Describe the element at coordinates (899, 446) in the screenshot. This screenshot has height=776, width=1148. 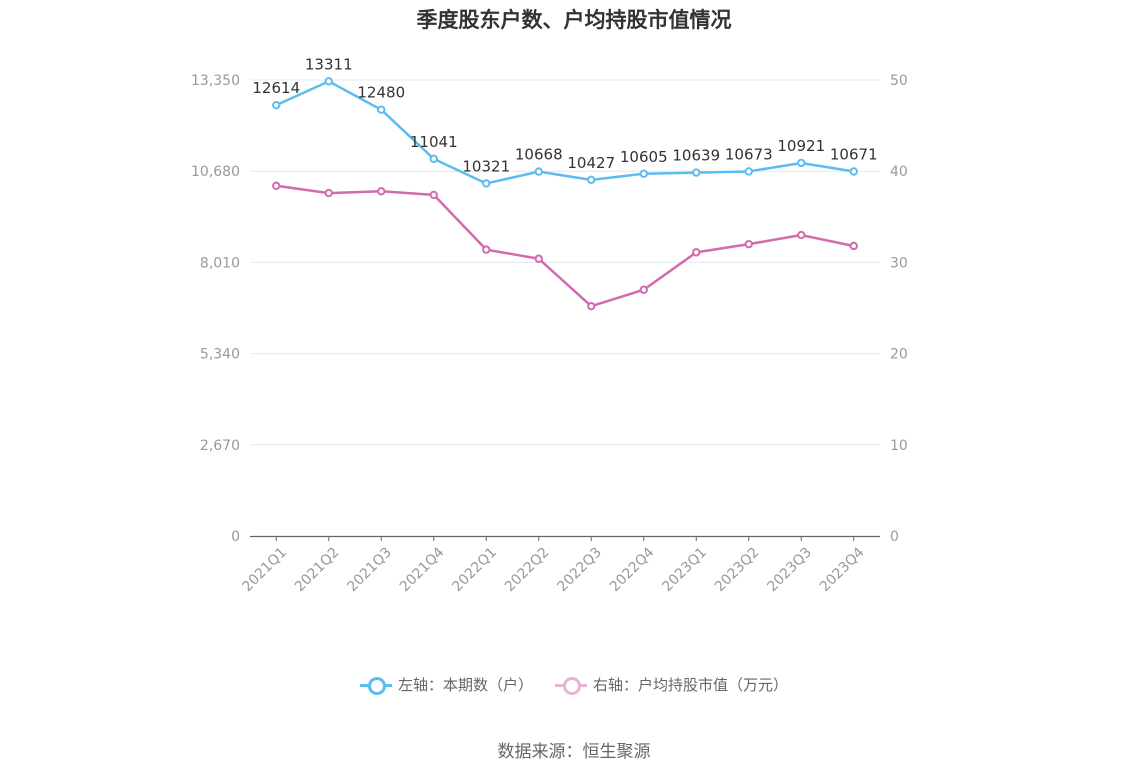
I see `right-tick-label: 10` at that location.